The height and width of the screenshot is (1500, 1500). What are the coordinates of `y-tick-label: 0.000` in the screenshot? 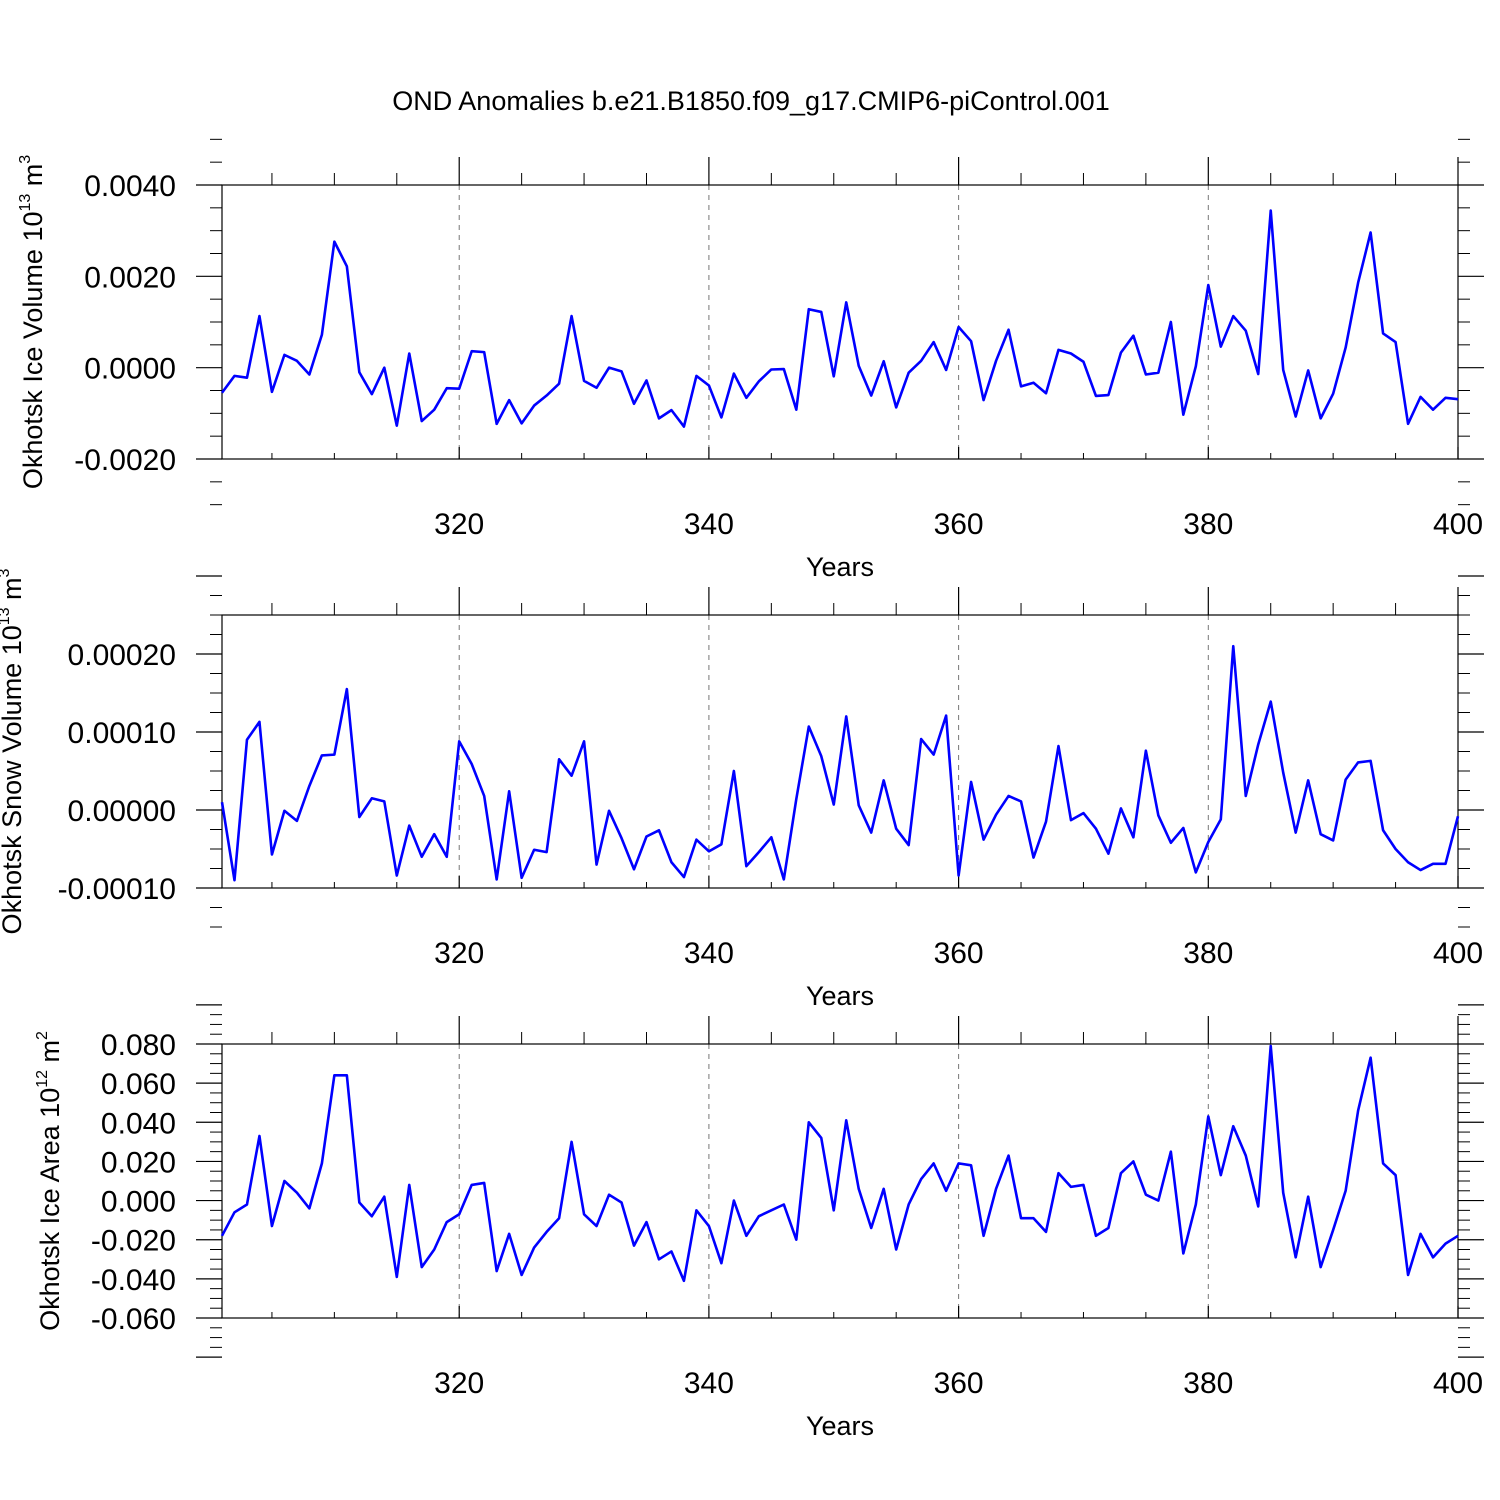 It's located at (138, 1202).